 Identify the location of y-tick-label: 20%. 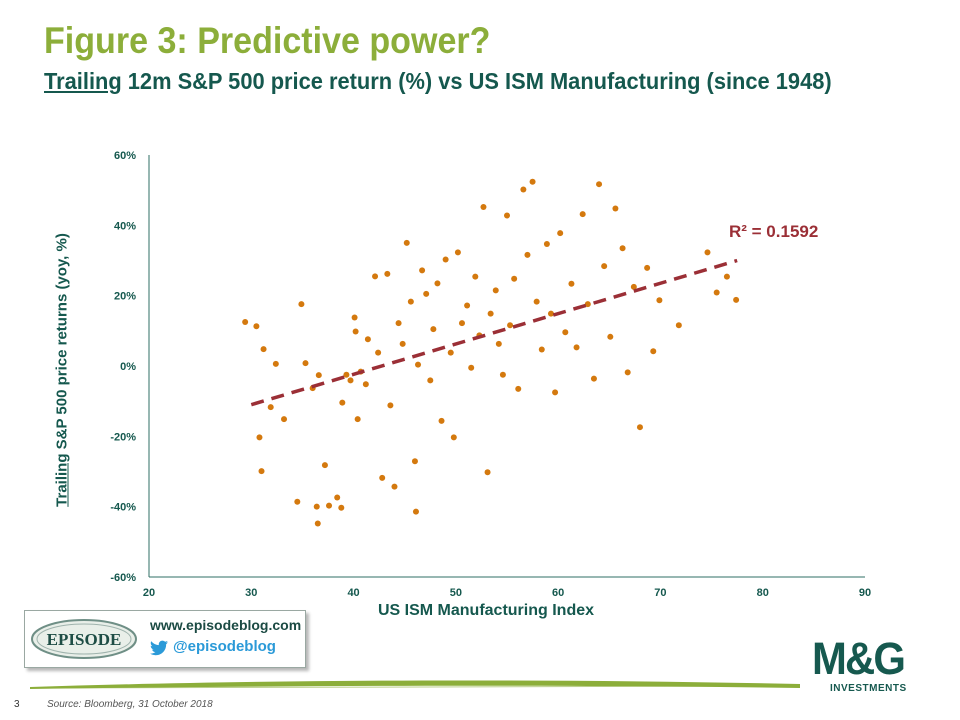
(125, 297).